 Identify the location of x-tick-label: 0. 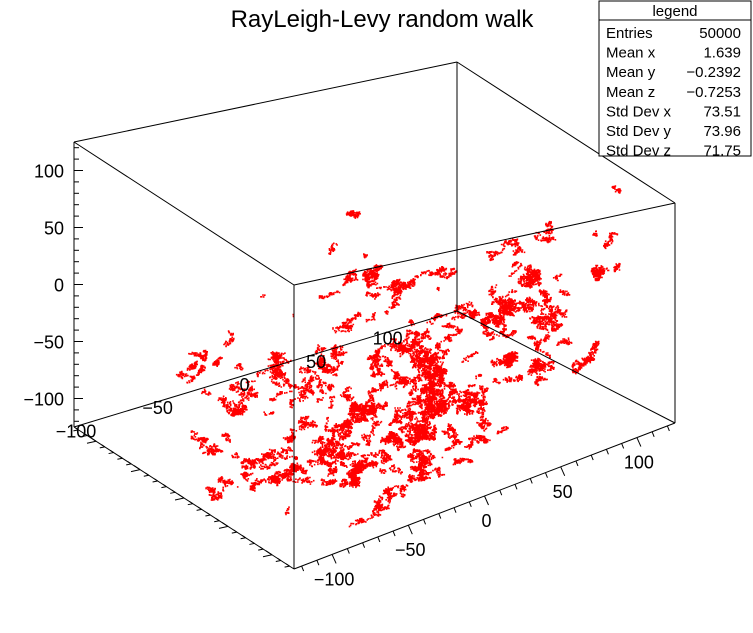
(486, 521).